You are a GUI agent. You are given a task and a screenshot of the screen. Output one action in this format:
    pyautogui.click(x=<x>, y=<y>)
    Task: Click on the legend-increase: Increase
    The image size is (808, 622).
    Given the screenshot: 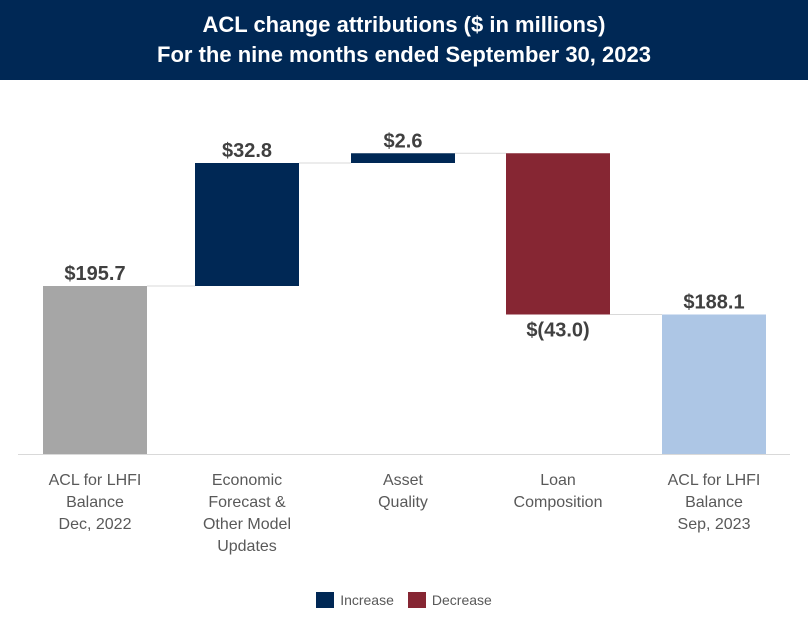 What is the action you would take?
    pyautogui.click(x=355, y=600)
    